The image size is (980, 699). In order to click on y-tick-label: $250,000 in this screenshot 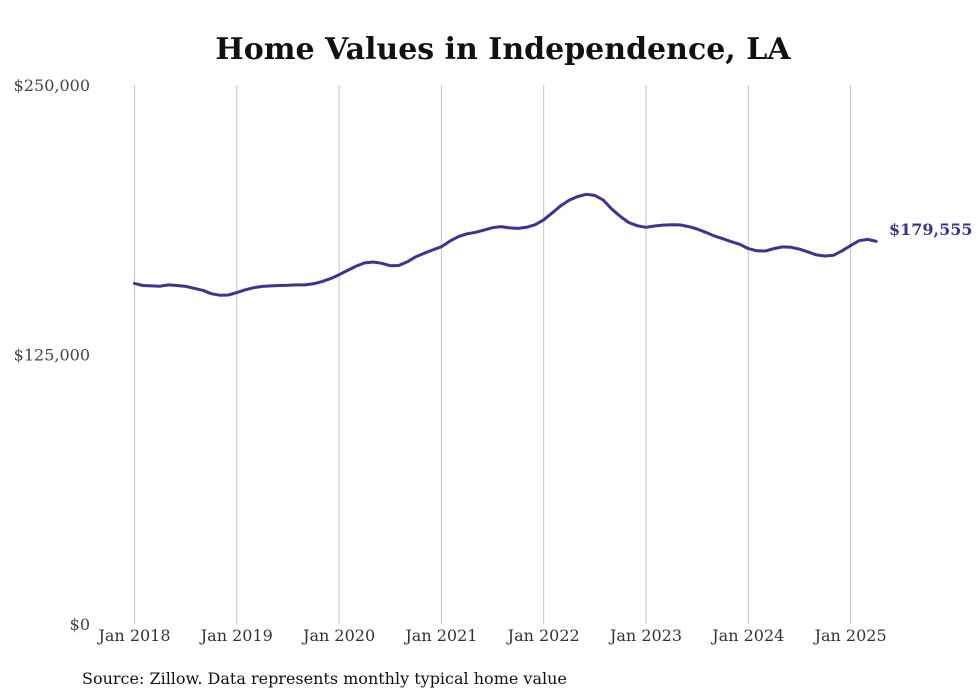, I will do `click(52, 85)`.